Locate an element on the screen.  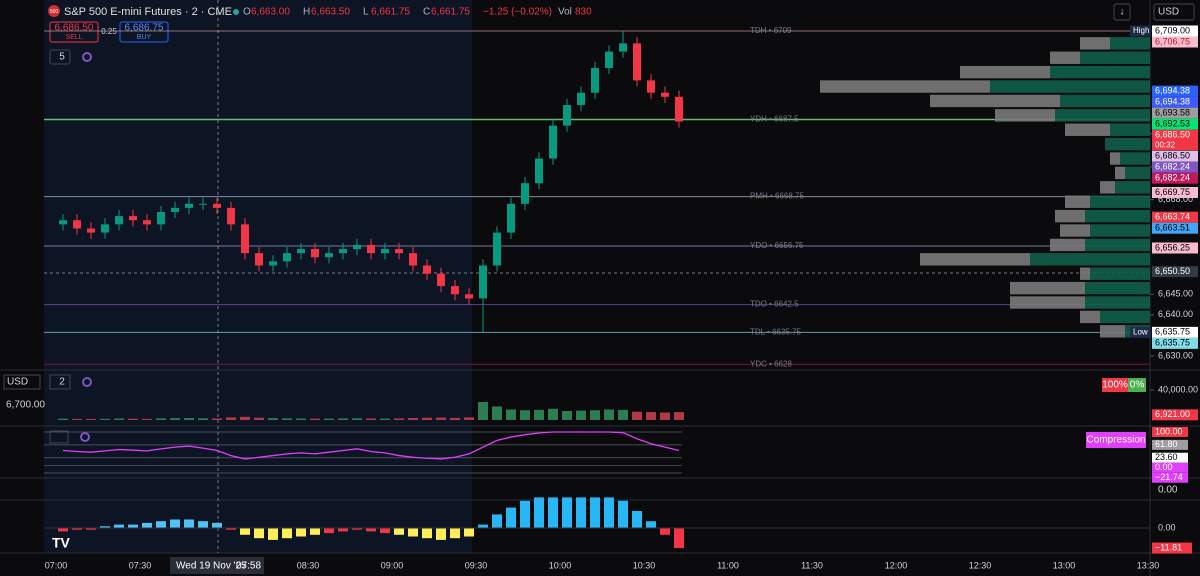
y-tick-label: 6,640.00 is located at coordinates (1175, 314).